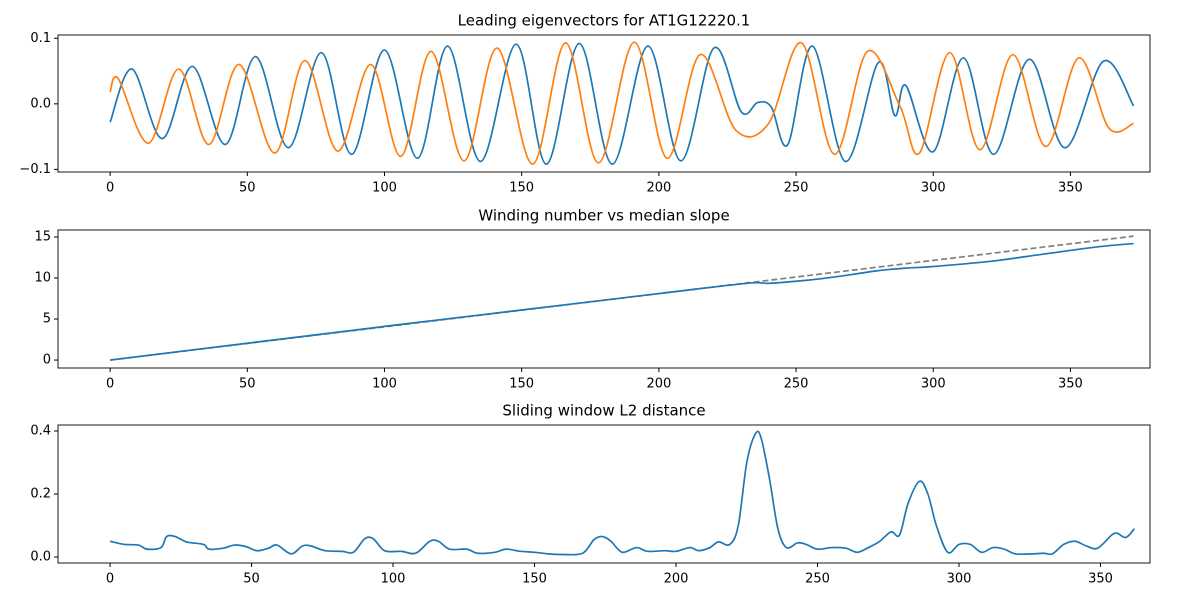 This screenshot has width=1200, height=600. I want to click on chart-title: Winding number vs median slope, so click(603, 216).